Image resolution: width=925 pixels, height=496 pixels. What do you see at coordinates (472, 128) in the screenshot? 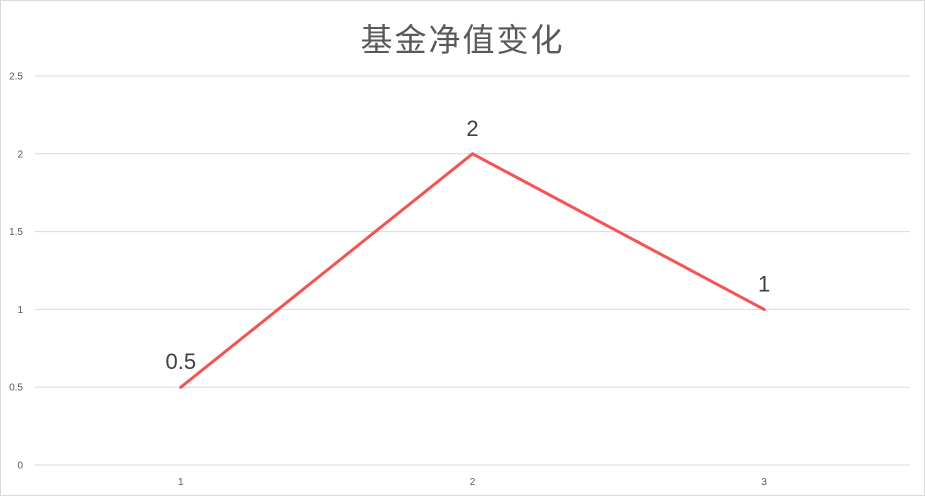
I see `data-label: 2` at bounding box center [472, 128].